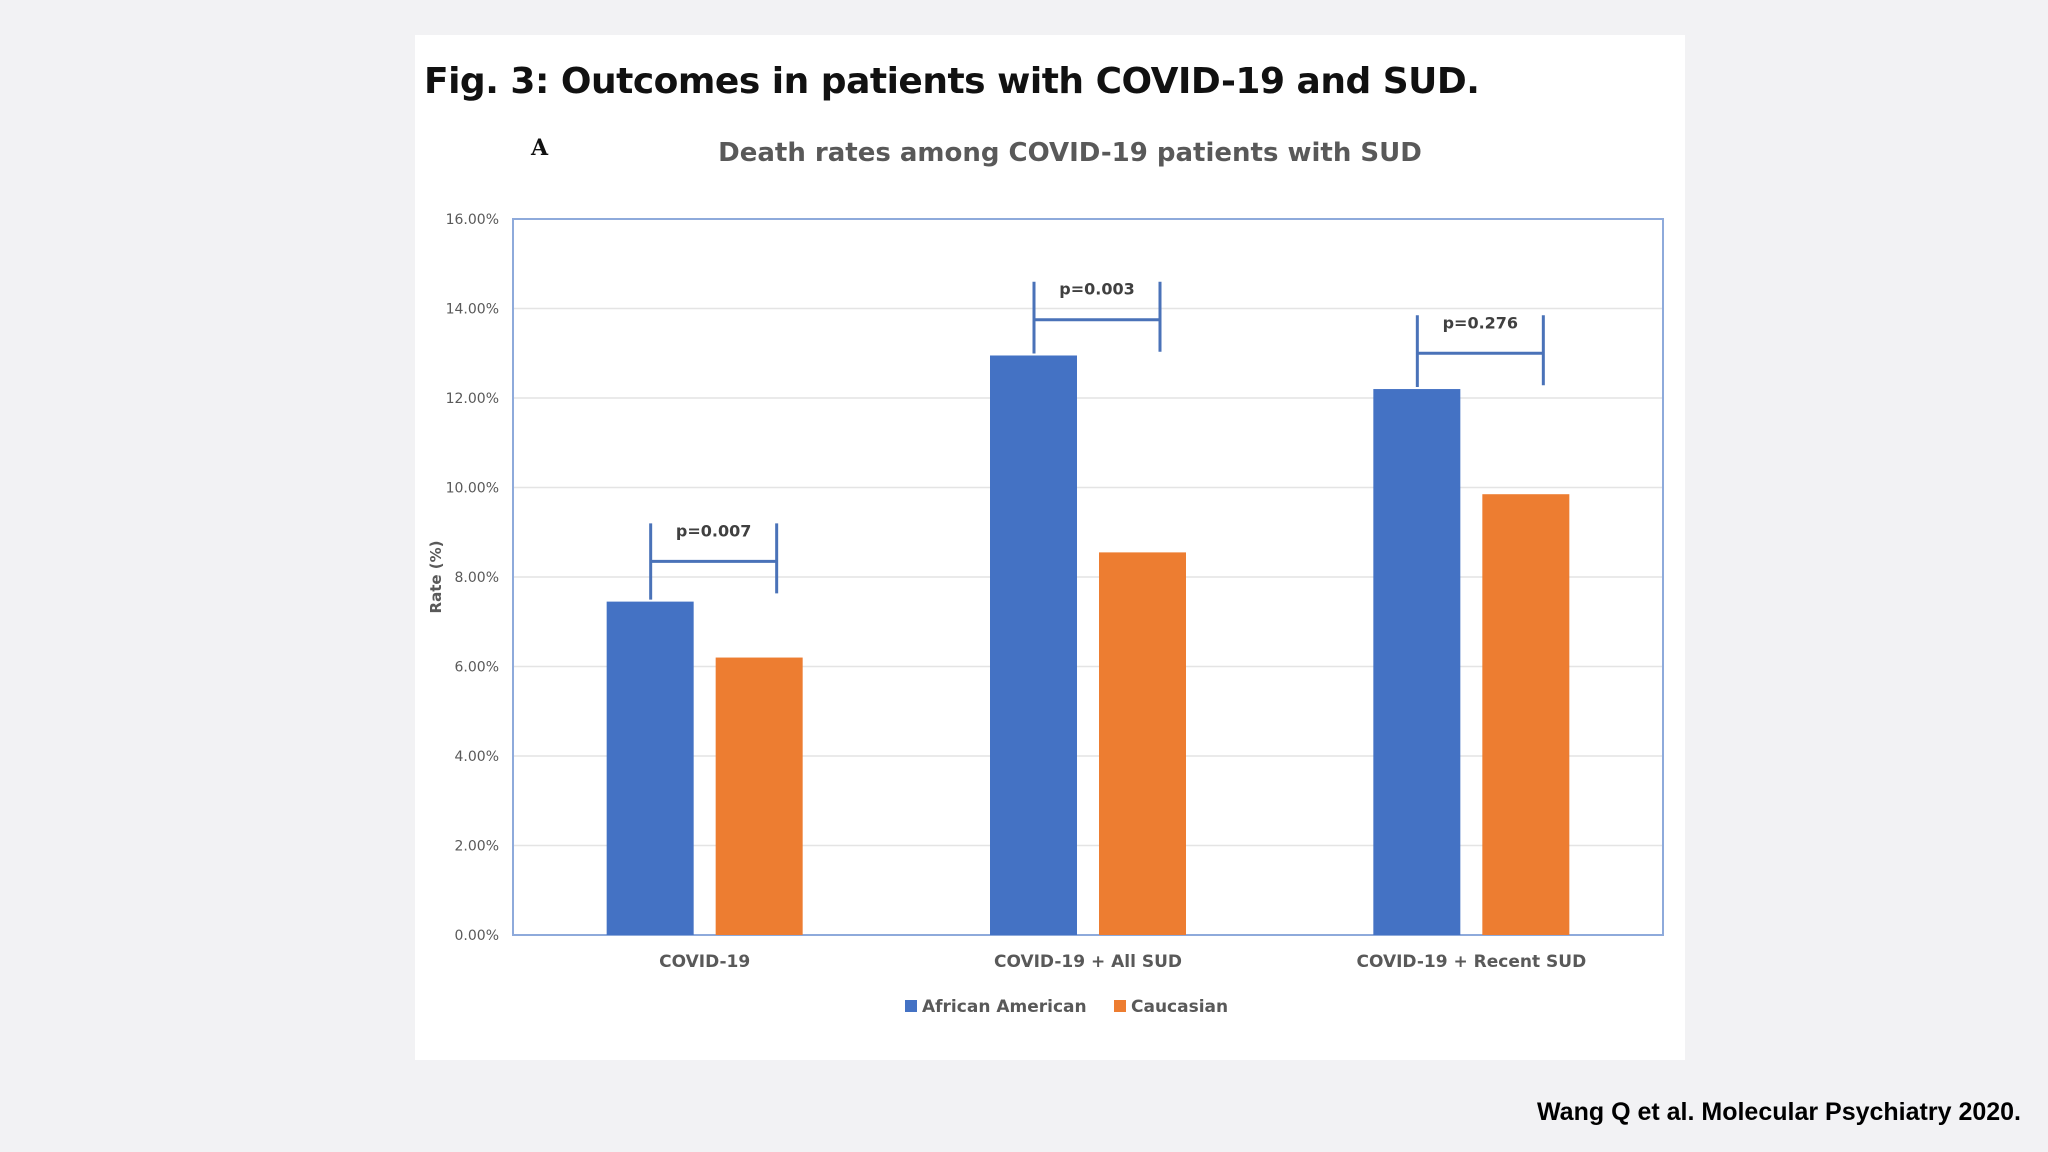 This screenshot has height=1152, width=2048. Describe the element at coordinates (713, 530) in the screenshot. I see `p-value-label: p=0.007` at that location.